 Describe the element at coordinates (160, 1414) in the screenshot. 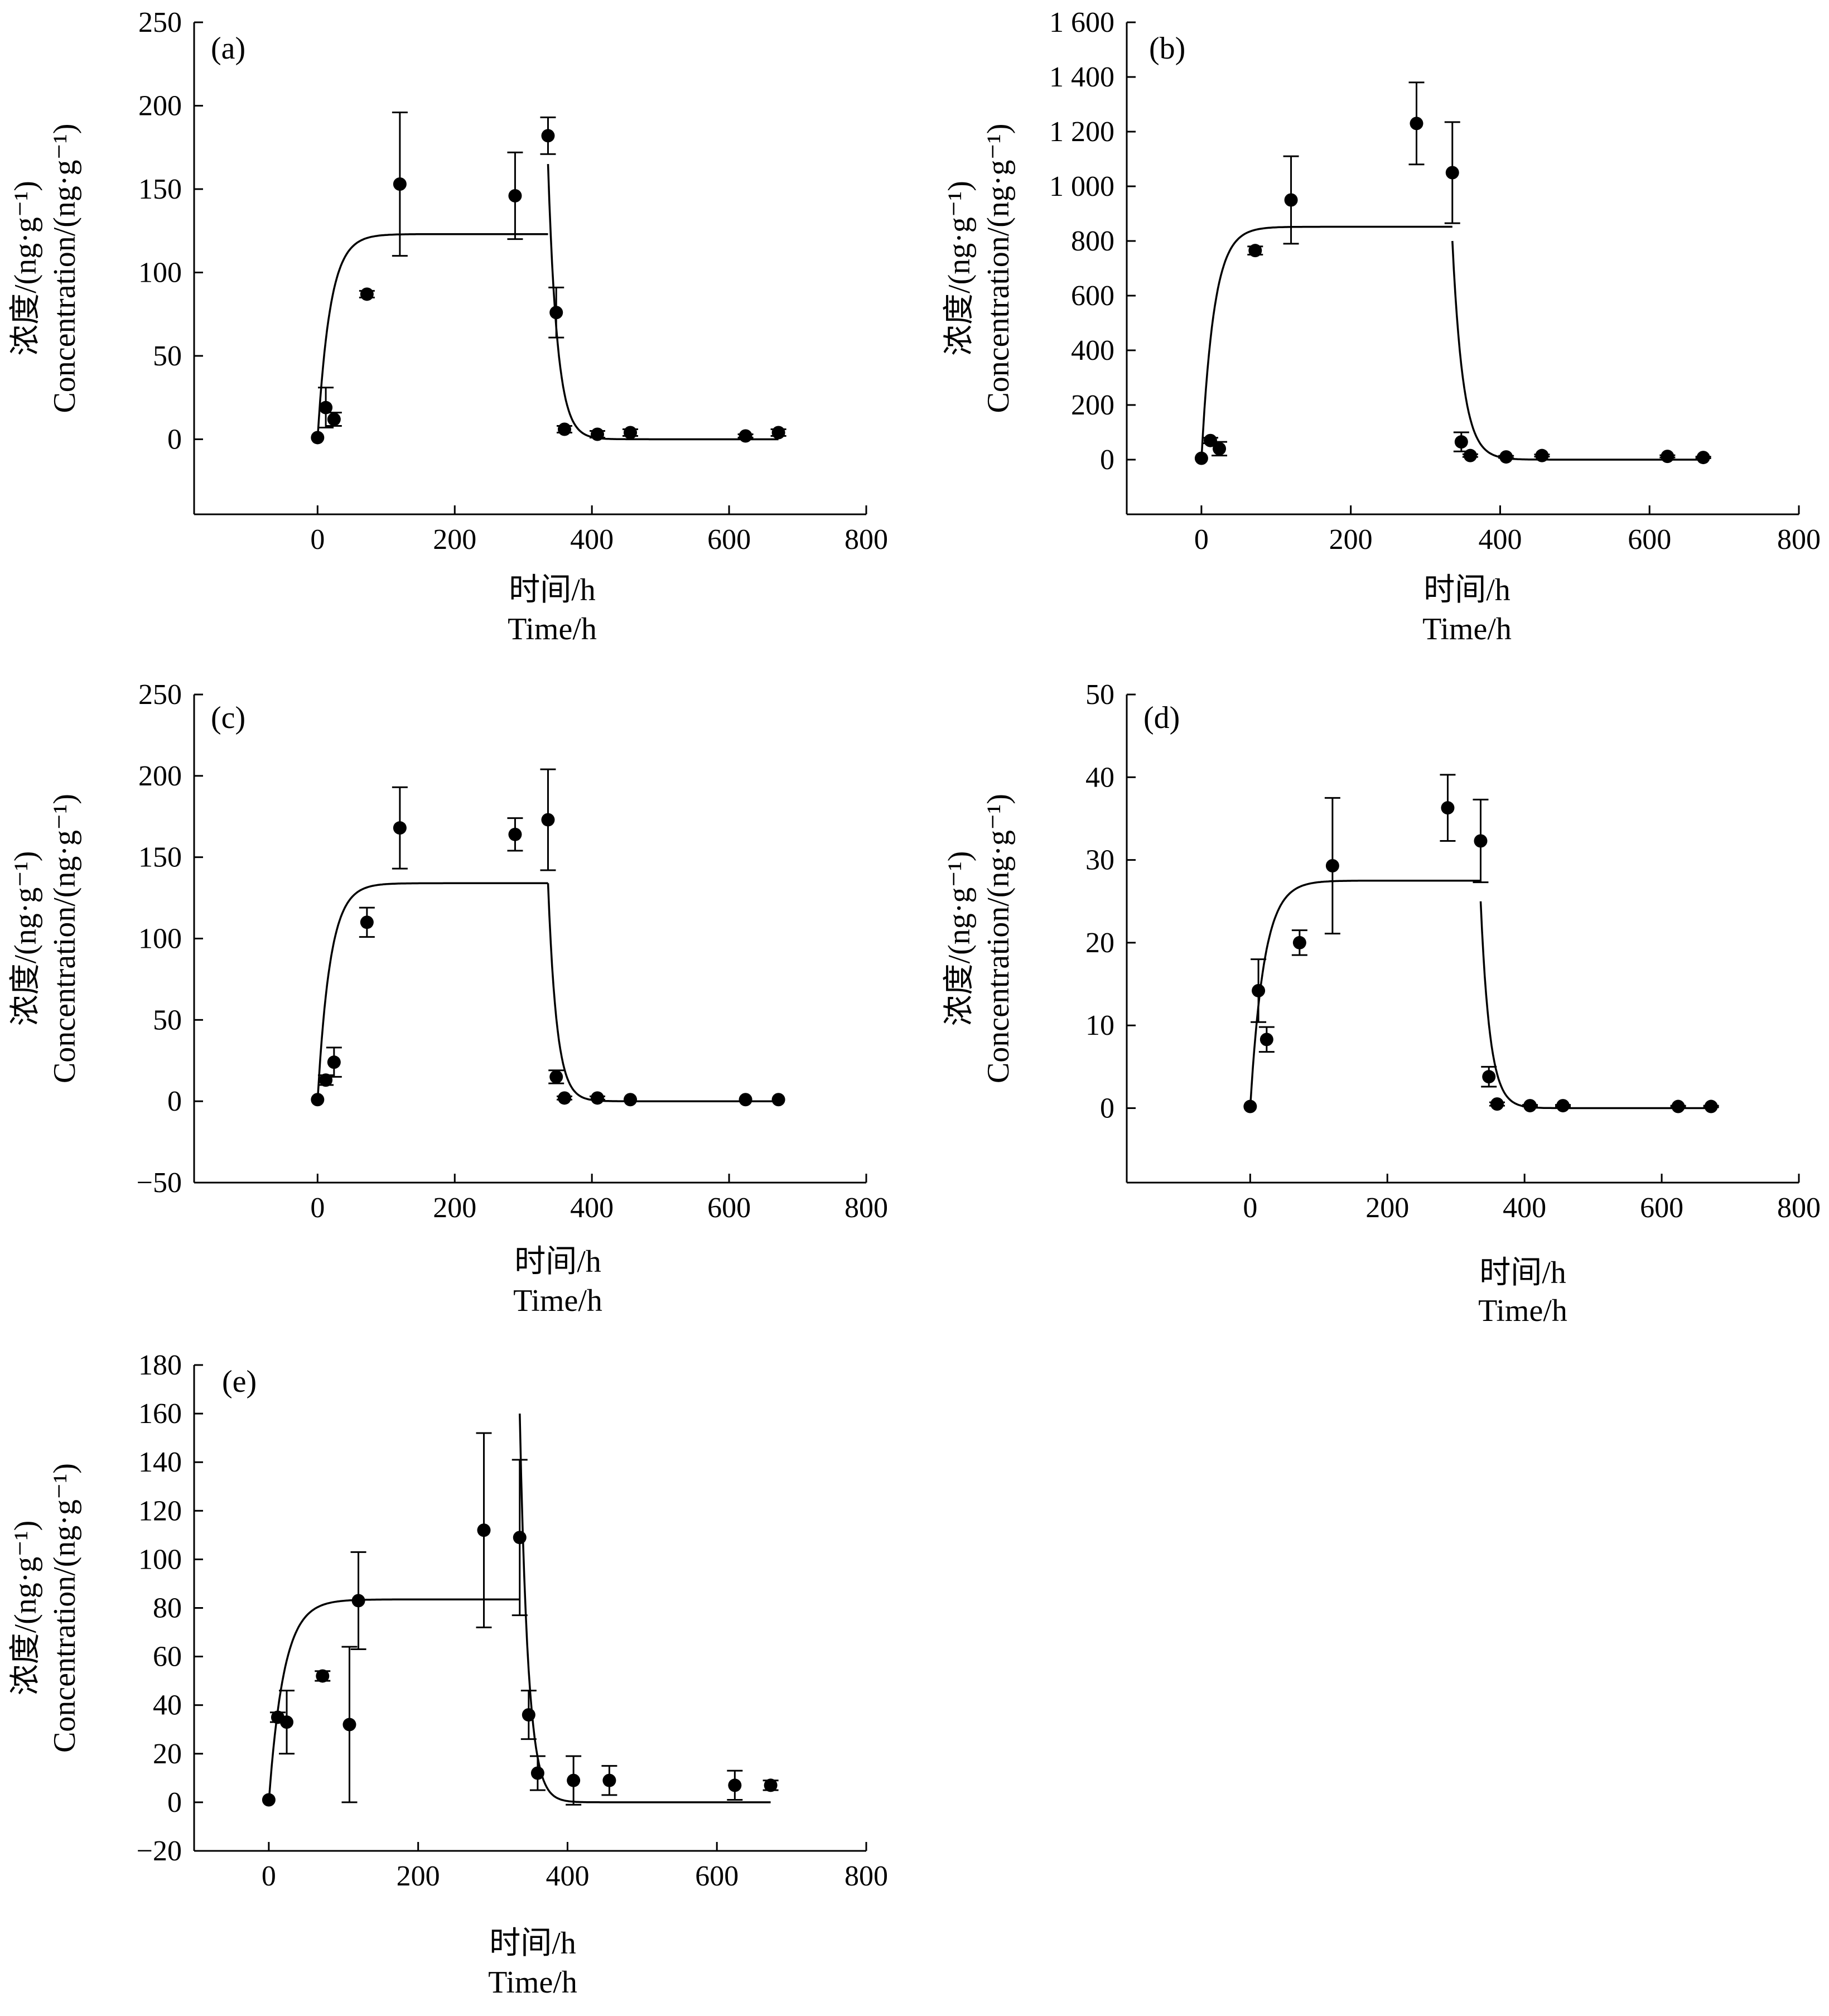

I see `y-tick-label: 160` at that location.